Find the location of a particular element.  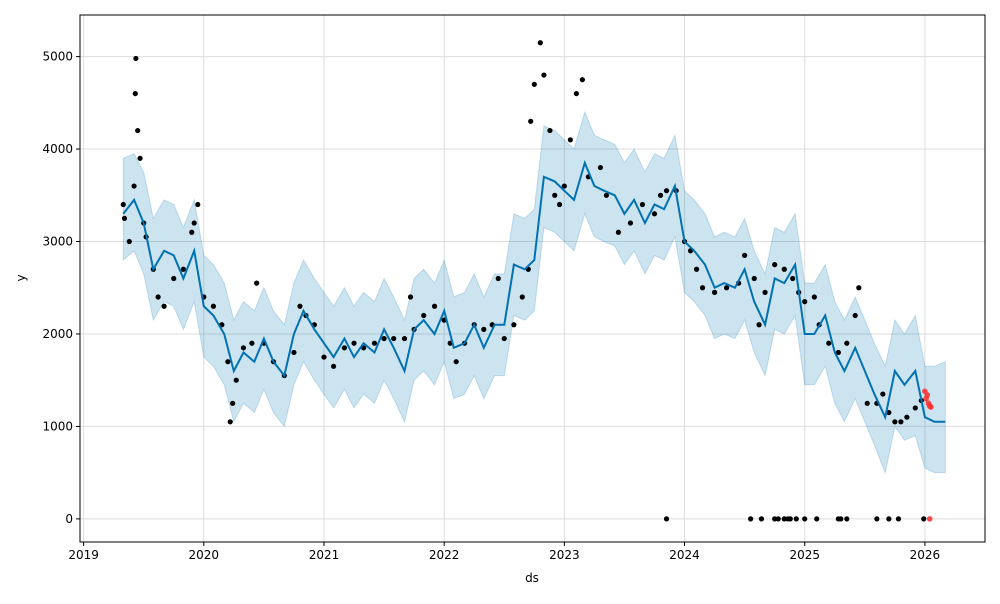

test-points is located at coordinates (928, 455).